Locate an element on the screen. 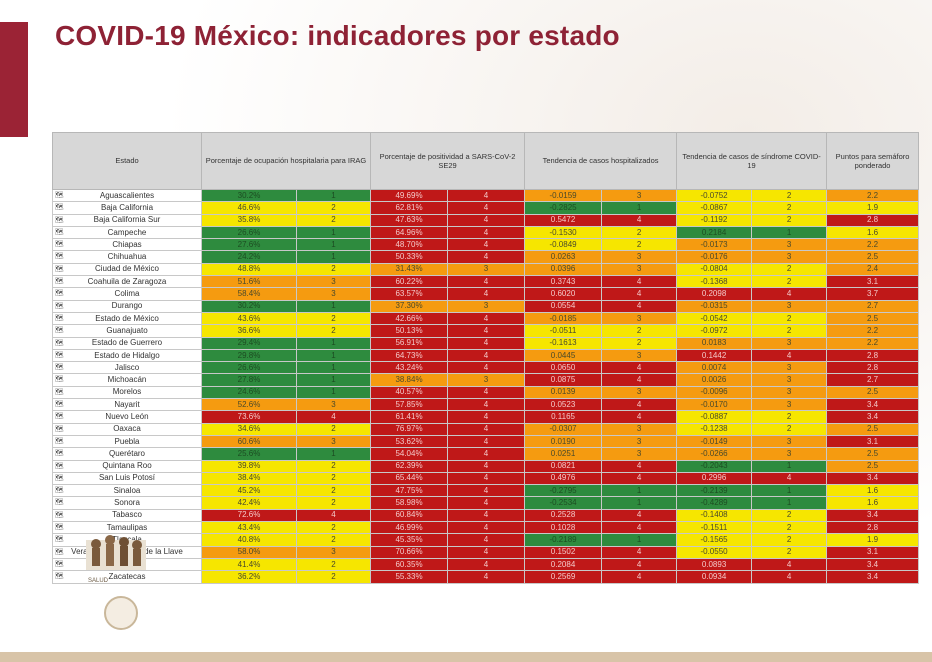 This screenshot has height=662, width=932. sind-cell: -0.0887 is located at coordinates (714, 417).